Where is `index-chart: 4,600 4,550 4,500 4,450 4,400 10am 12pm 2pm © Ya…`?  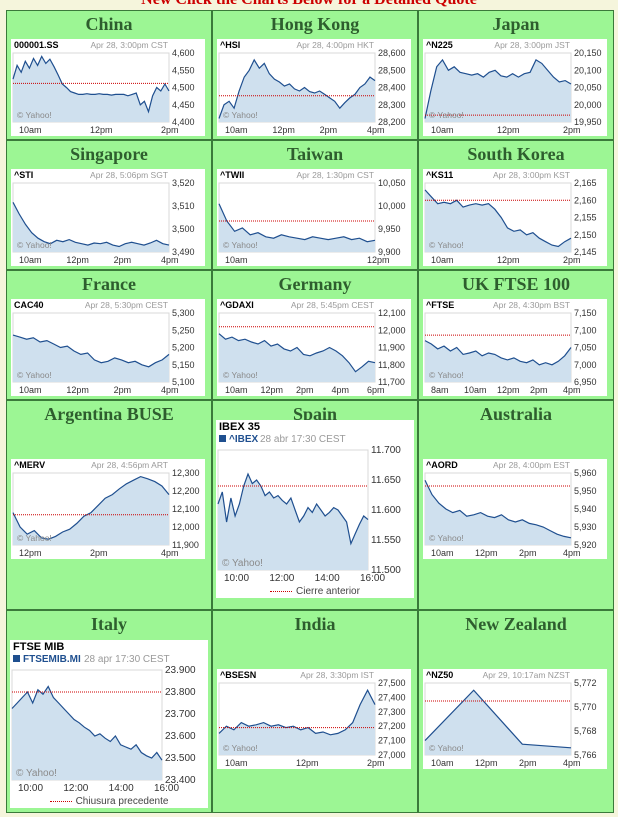
index-chart: 4,600 4,550 4,500 4,450 4,400 10am 12pm 2pm © Ya… is located at coordinates (108, 87).